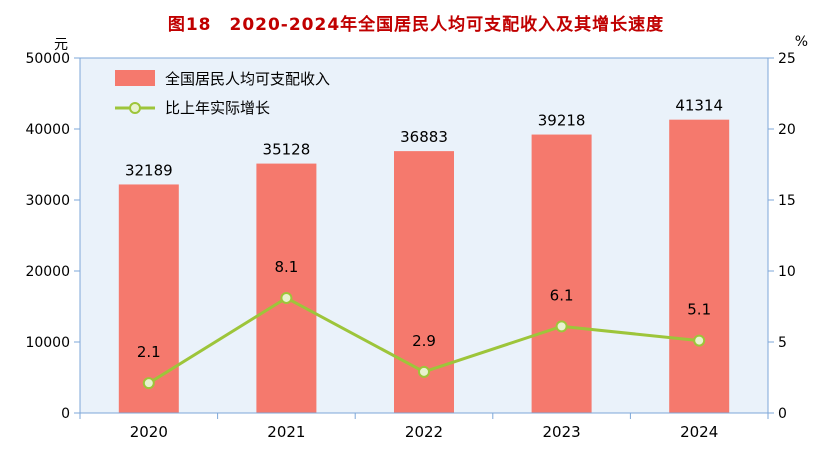 The image size is (832, 460). Describe the element at coordinates (699, 432) in the screenshot. I see `x-tick-label: 2024` at that location.